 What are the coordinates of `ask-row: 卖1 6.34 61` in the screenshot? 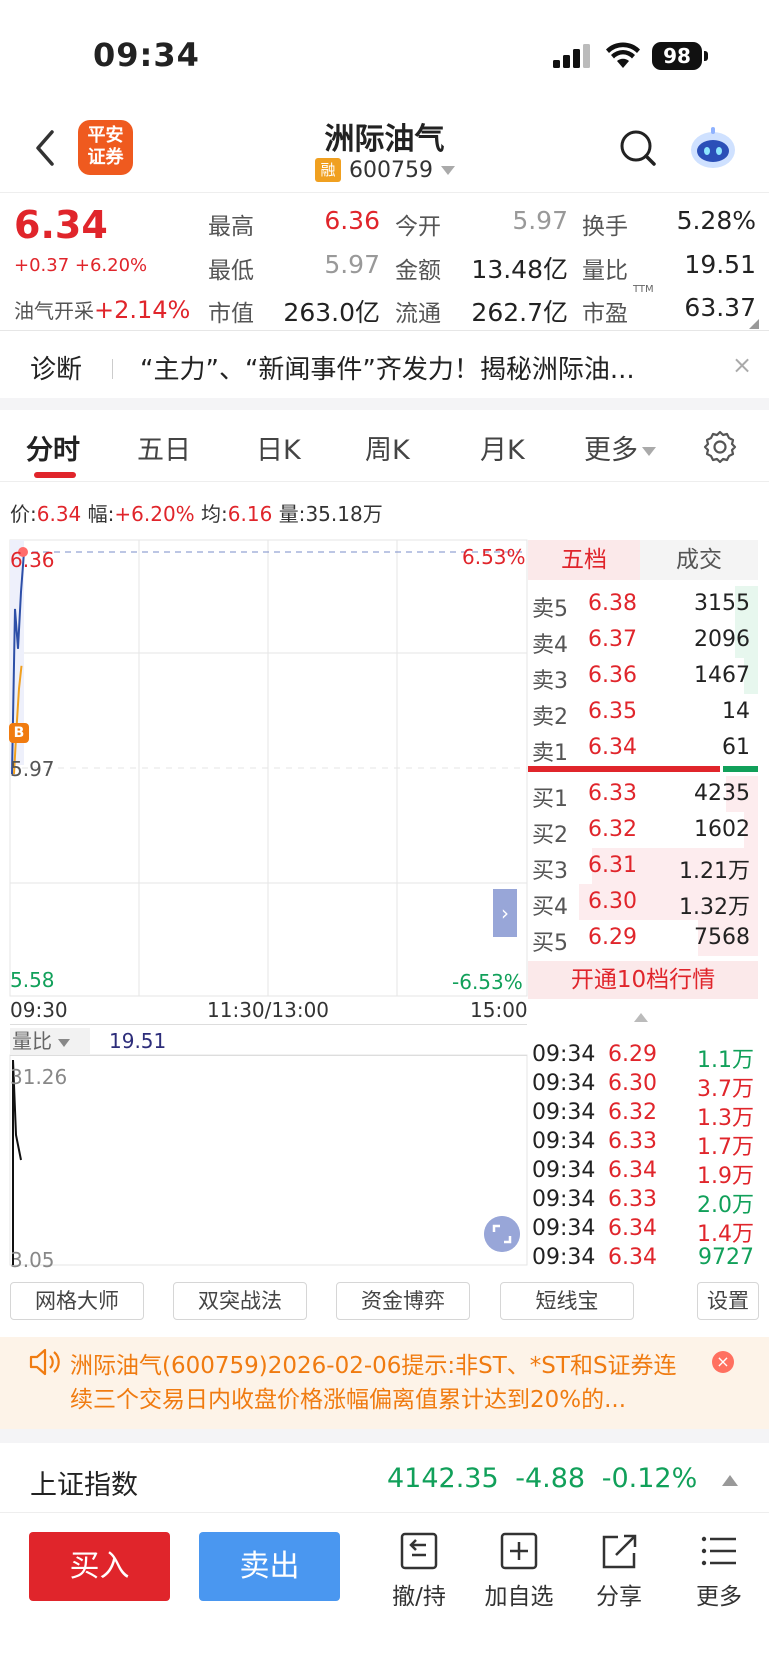 It's located at (643, 748).